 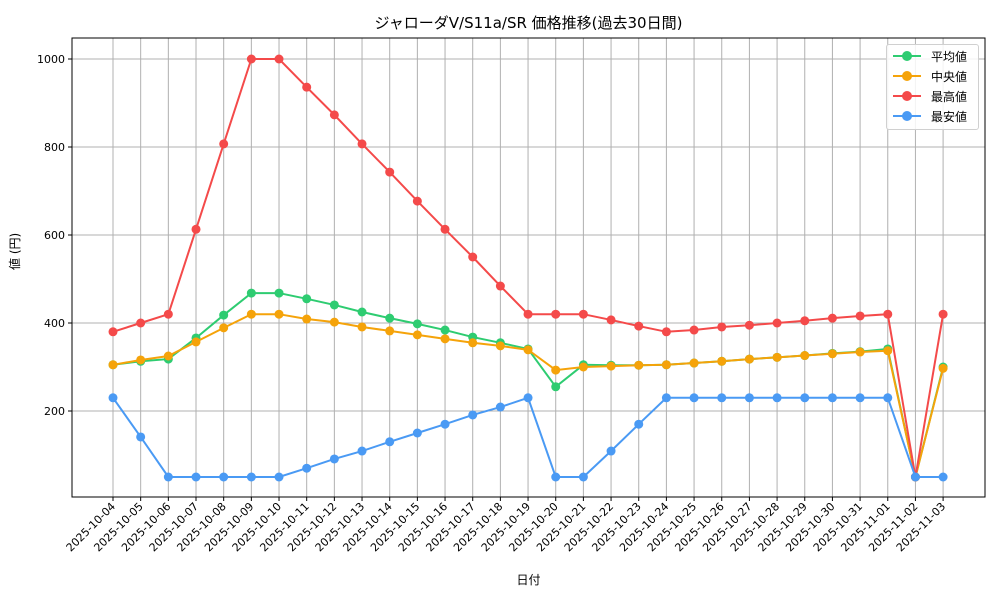 I want to click on legend-label: 平均値, so click(x=949, y=56).